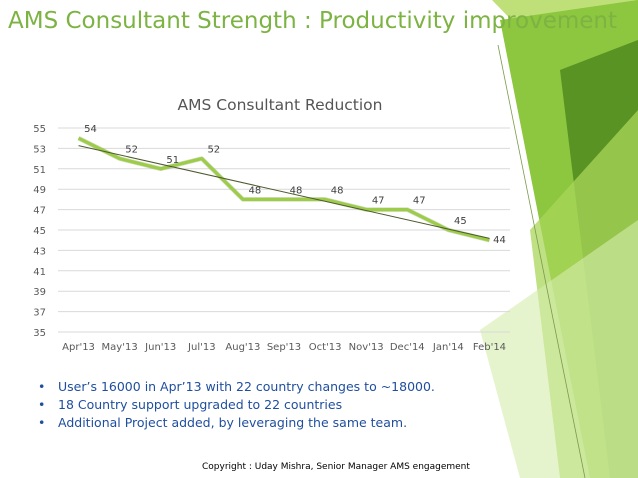 The width and height of the screenshot is (638, 478). What do you see at coordinates (39, 272) in the screenshot?
I see `y-tick-label: 41` at bounding box center [39, 272].